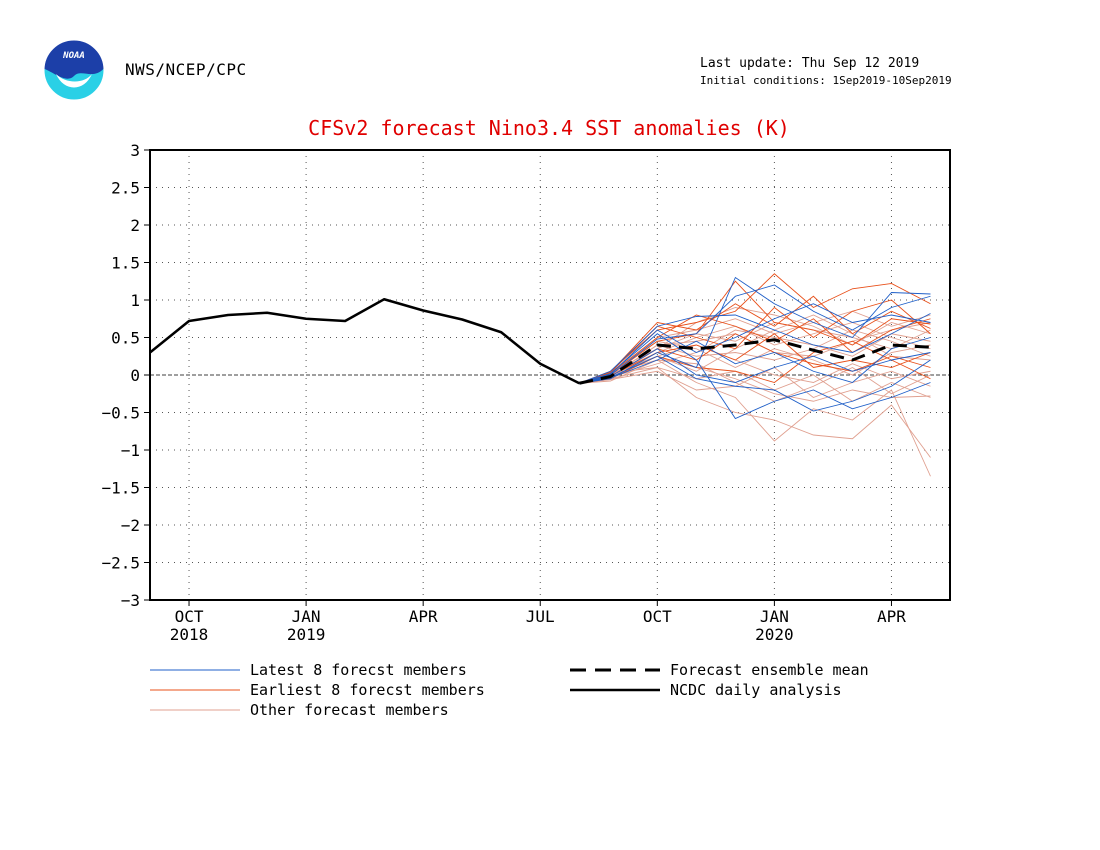 The image size is (1100, 850). Describe the element at coordinates (826, 80) in the screenshot. I see `initial-conditions: Initial conditions: 1Sep2019-10Sep2019` at that location.